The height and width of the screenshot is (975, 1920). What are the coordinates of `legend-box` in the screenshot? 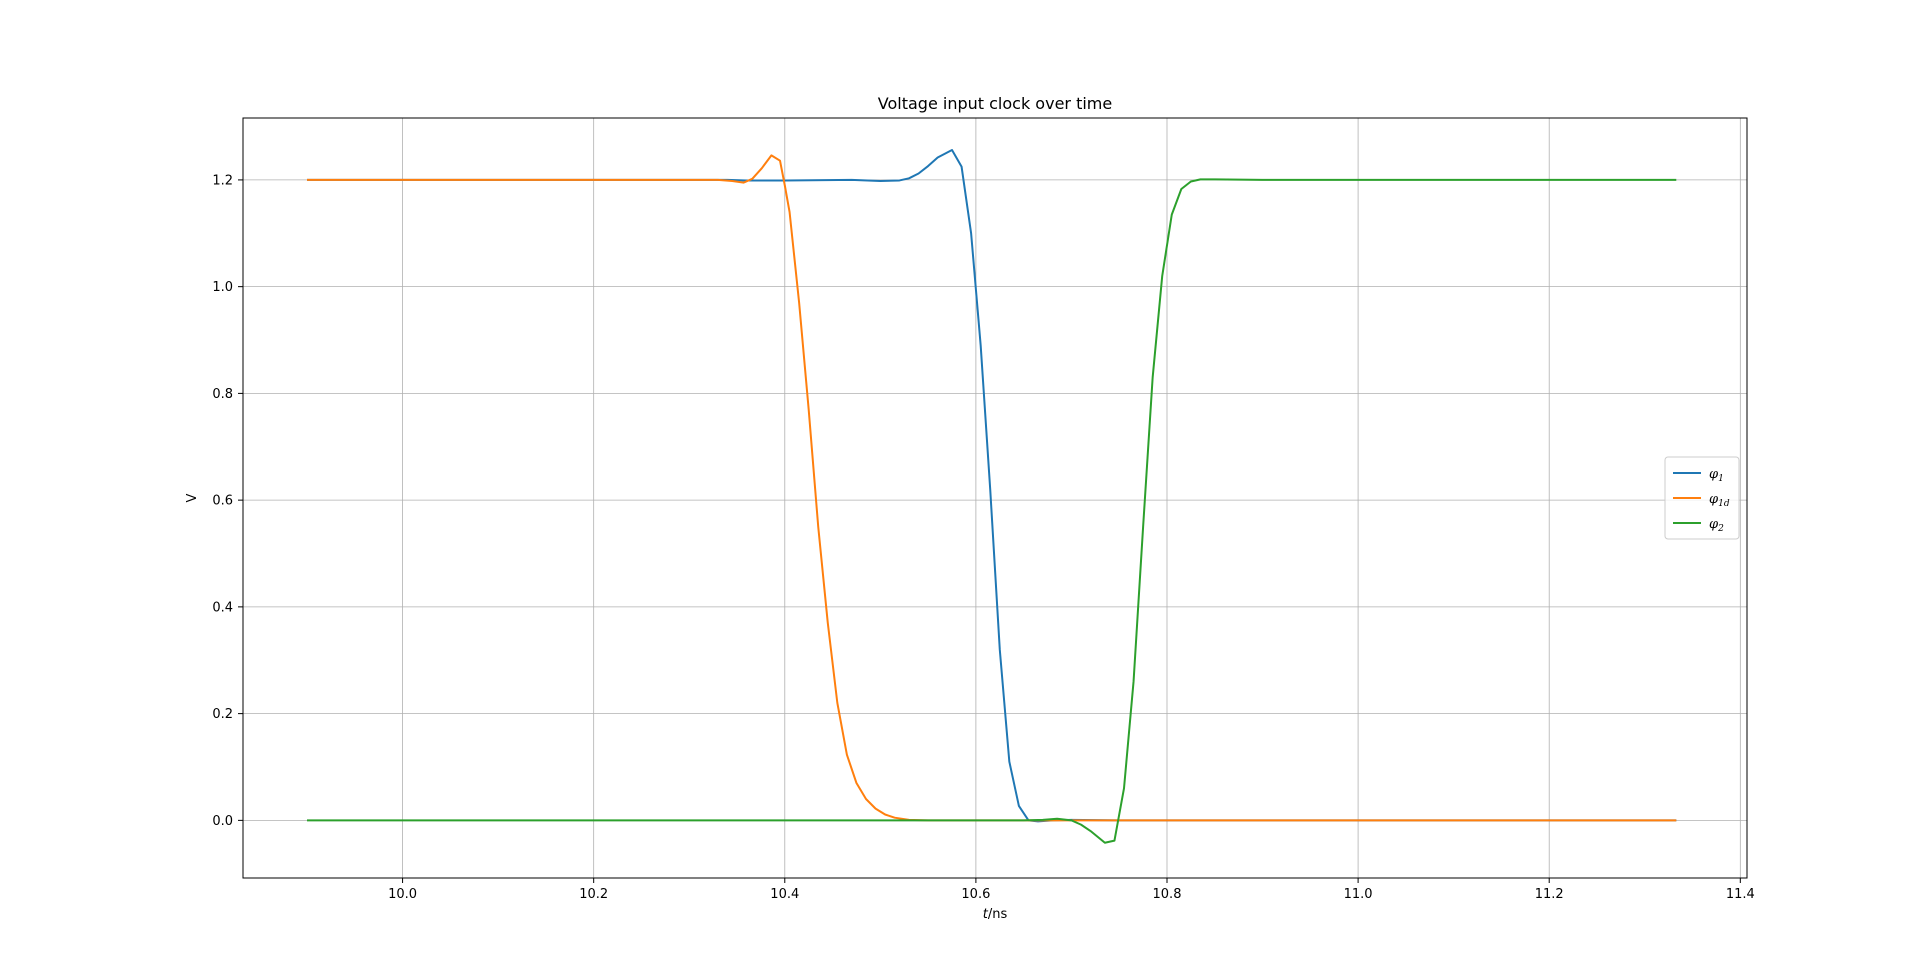 It's located at (1702, 498).